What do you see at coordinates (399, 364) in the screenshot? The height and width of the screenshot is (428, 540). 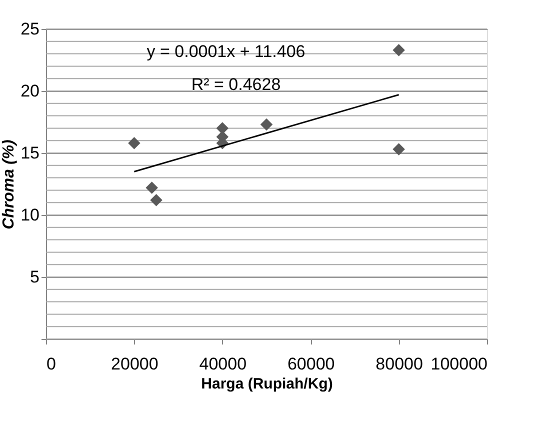 I see `x-tick-label: 80000` at bounding box center [399, 364].